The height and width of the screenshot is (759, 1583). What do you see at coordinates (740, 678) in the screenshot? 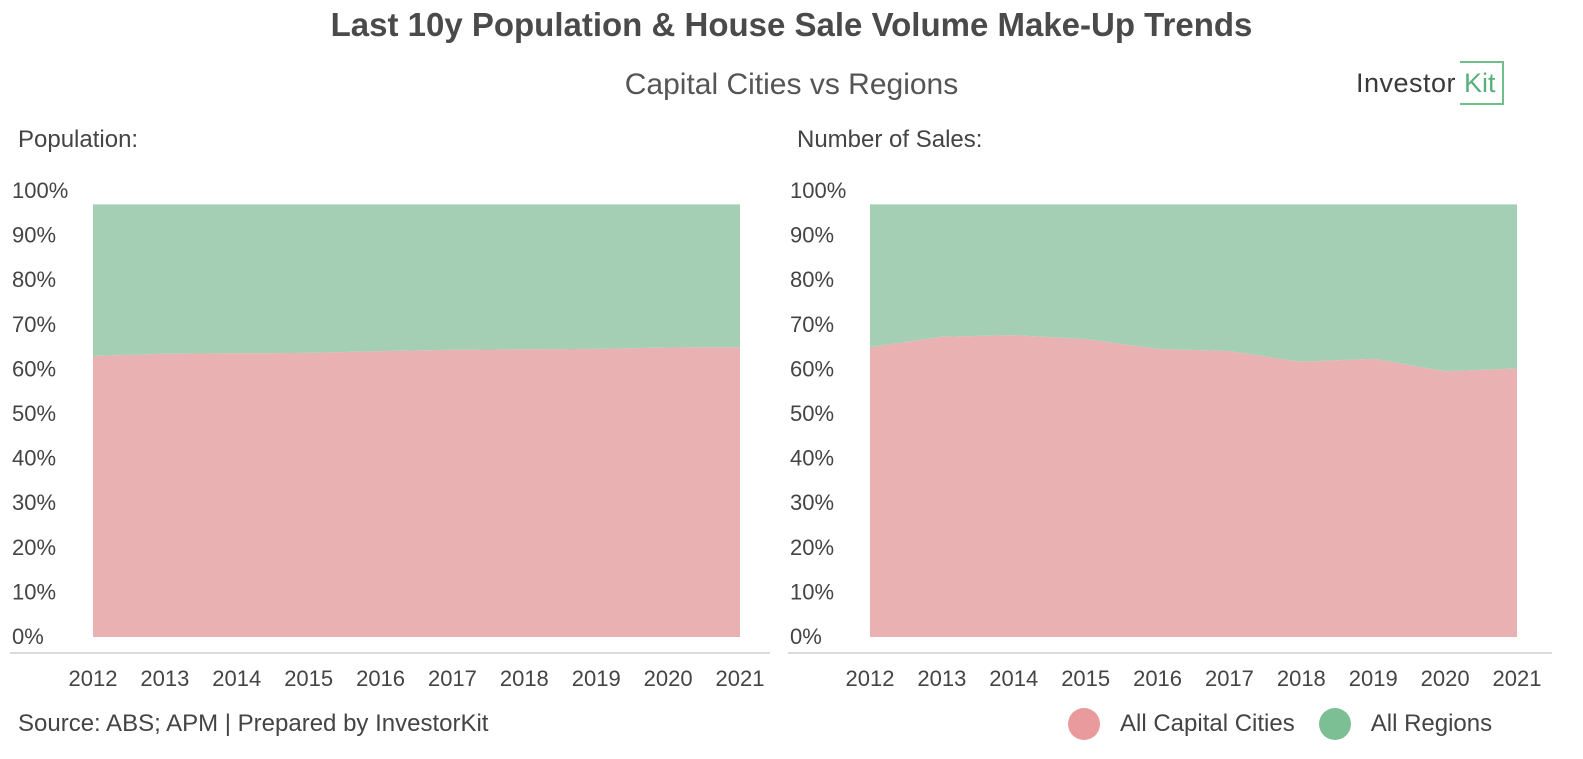
I see `population-x-tick-label: 2021` at bounding box center [740, 678].